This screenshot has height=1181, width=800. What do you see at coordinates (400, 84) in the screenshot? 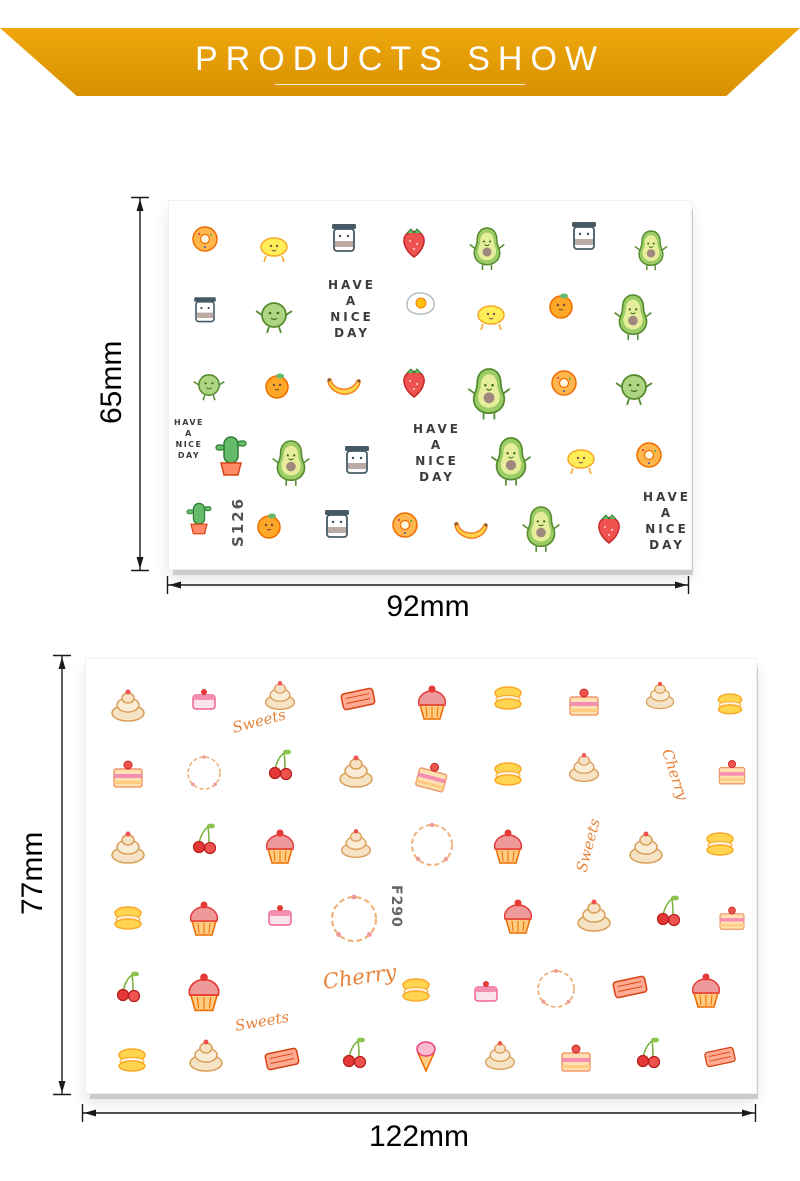
I see `banner-underline` at bounding box center [400, 84].